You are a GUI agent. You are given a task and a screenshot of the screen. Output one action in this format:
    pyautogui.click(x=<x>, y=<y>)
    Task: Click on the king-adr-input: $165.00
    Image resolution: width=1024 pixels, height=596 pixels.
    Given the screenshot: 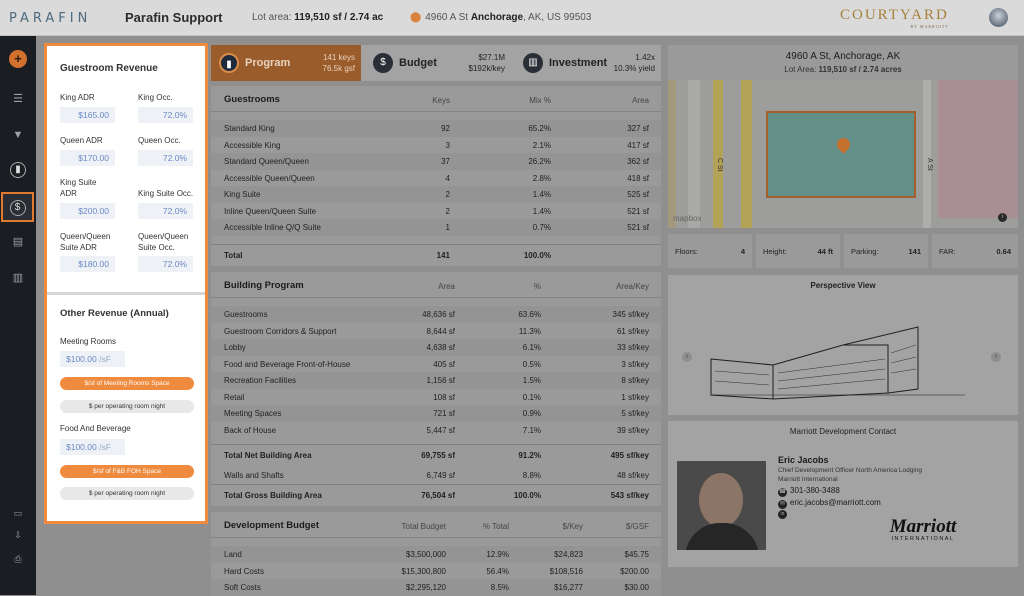 What is the action you would take?
    pyautogui.click(x=87, y=115)
    